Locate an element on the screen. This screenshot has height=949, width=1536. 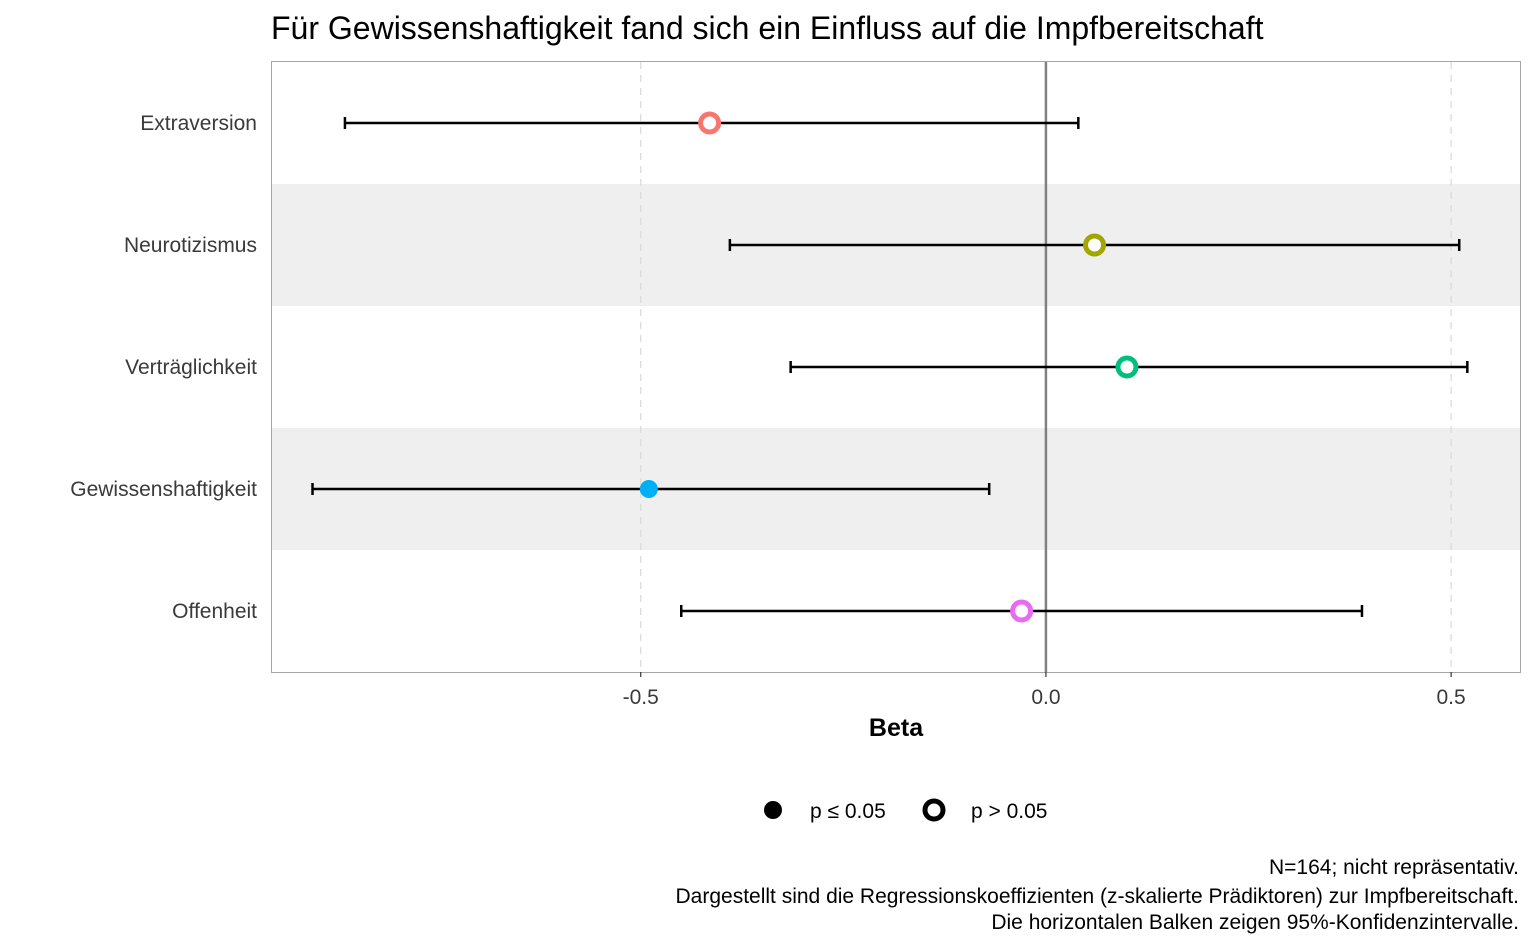
category-label: Extraversion is located at coordinates (198, 123).